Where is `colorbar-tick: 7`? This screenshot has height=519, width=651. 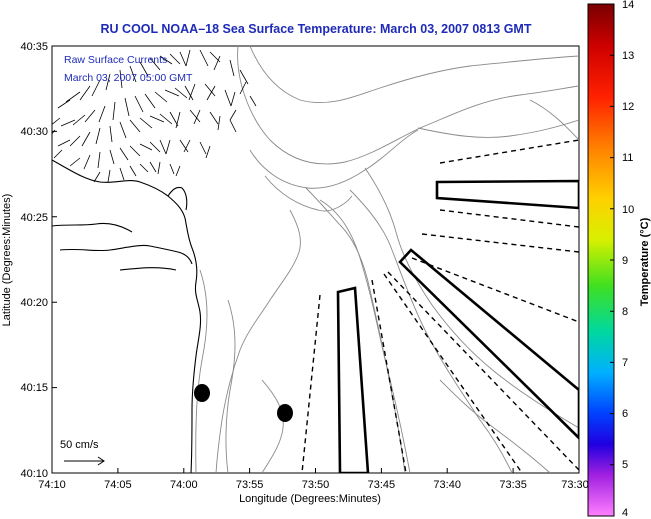 colorbar-tick: 7 is located at coordinates (625, 363).